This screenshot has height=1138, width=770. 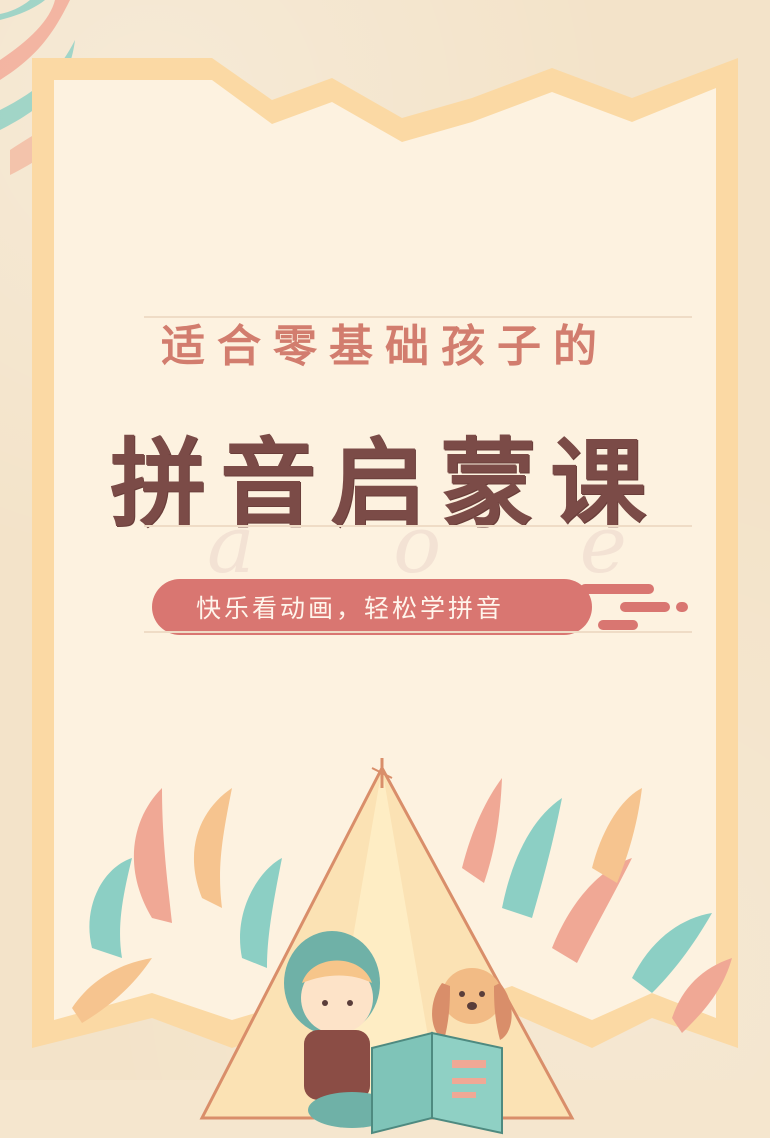 What do you see at coordinates (350, 608) in the screenshot?
I see `tagline-text: 快乐看动画，轻松学拼音` at bounding box center [350, 608].